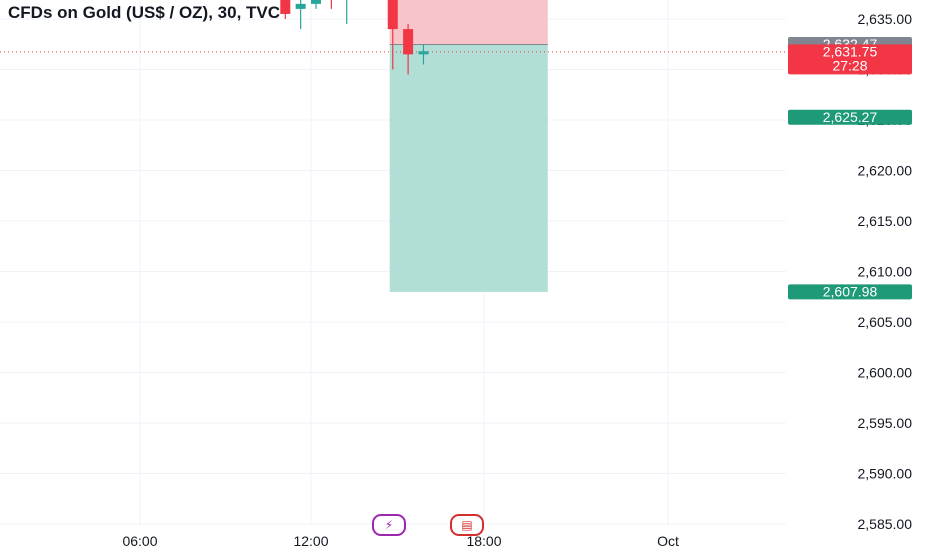 The image size is (932, 550). What do you see at coordinates (885, 373) in the screenshot?
I see `price-tick-label: 2,600.00` at bounding box center [885, 373].